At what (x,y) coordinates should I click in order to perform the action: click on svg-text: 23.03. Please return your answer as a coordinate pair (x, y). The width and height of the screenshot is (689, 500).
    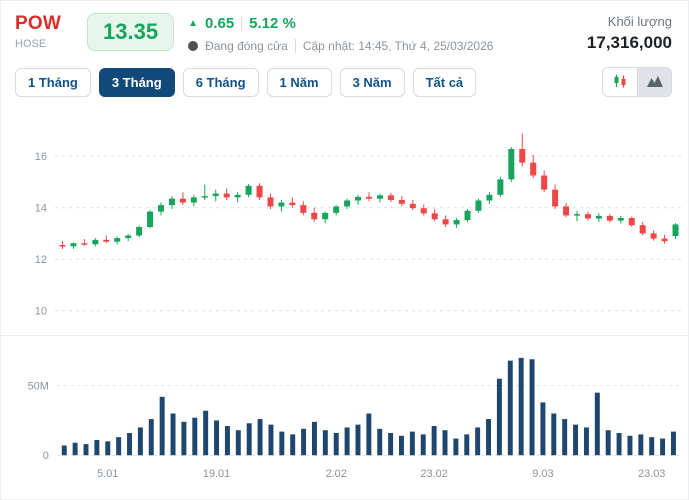
    Looking at the image, I should click on (651, 474).